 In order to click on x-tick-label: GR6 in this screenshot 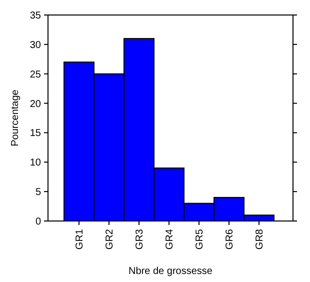, I will do `click(230, 239)`.